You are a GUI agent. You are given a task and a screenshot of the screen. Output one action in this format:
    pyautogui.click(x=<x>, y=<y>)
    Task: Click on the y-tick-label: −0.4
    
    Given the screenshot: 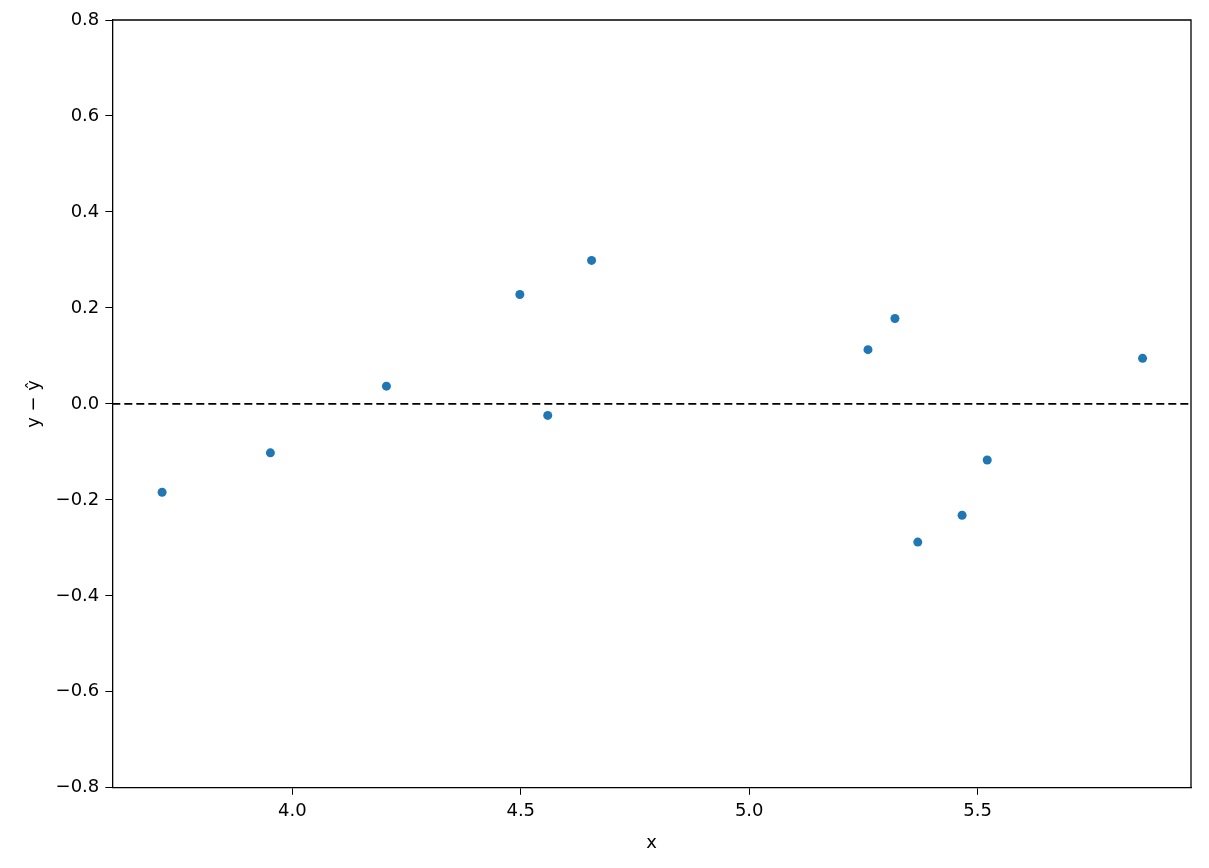 What is the action you would take?
    pyautogui.click(x=77, y=594)
    